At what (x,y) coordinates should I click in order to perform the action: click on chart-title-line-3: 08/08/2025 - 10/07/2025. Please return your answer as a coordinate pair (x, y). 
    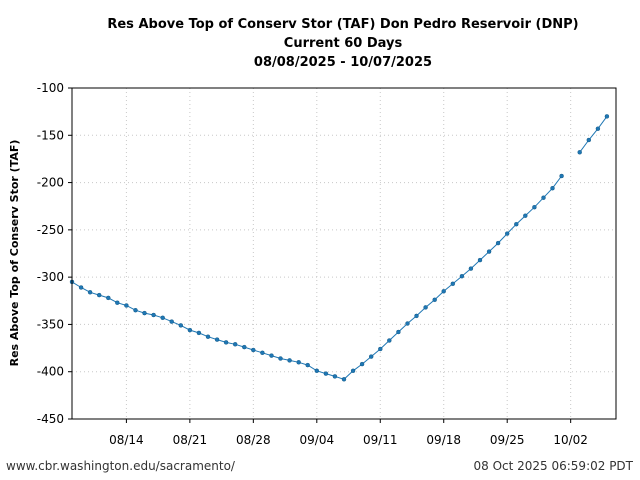
    Looking at the image, I should click on (343, 62).